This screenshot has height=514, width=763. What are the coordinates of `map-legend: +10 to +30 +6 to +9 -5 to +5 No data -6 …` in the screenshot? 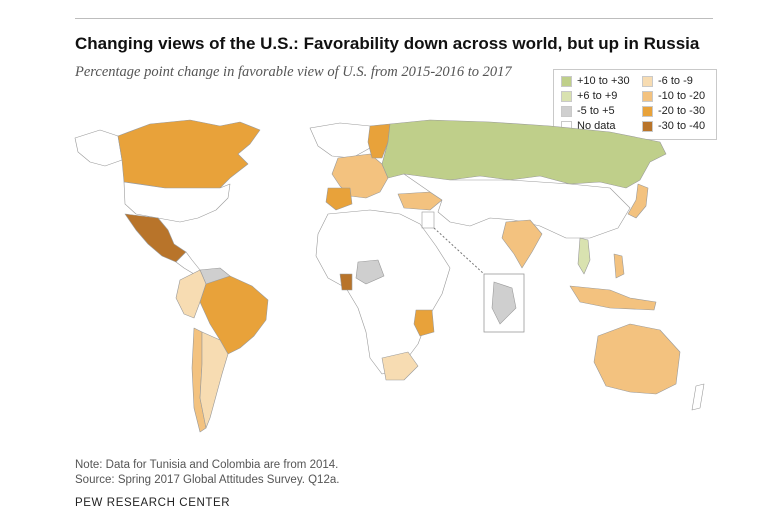 It's located at (635, 104).